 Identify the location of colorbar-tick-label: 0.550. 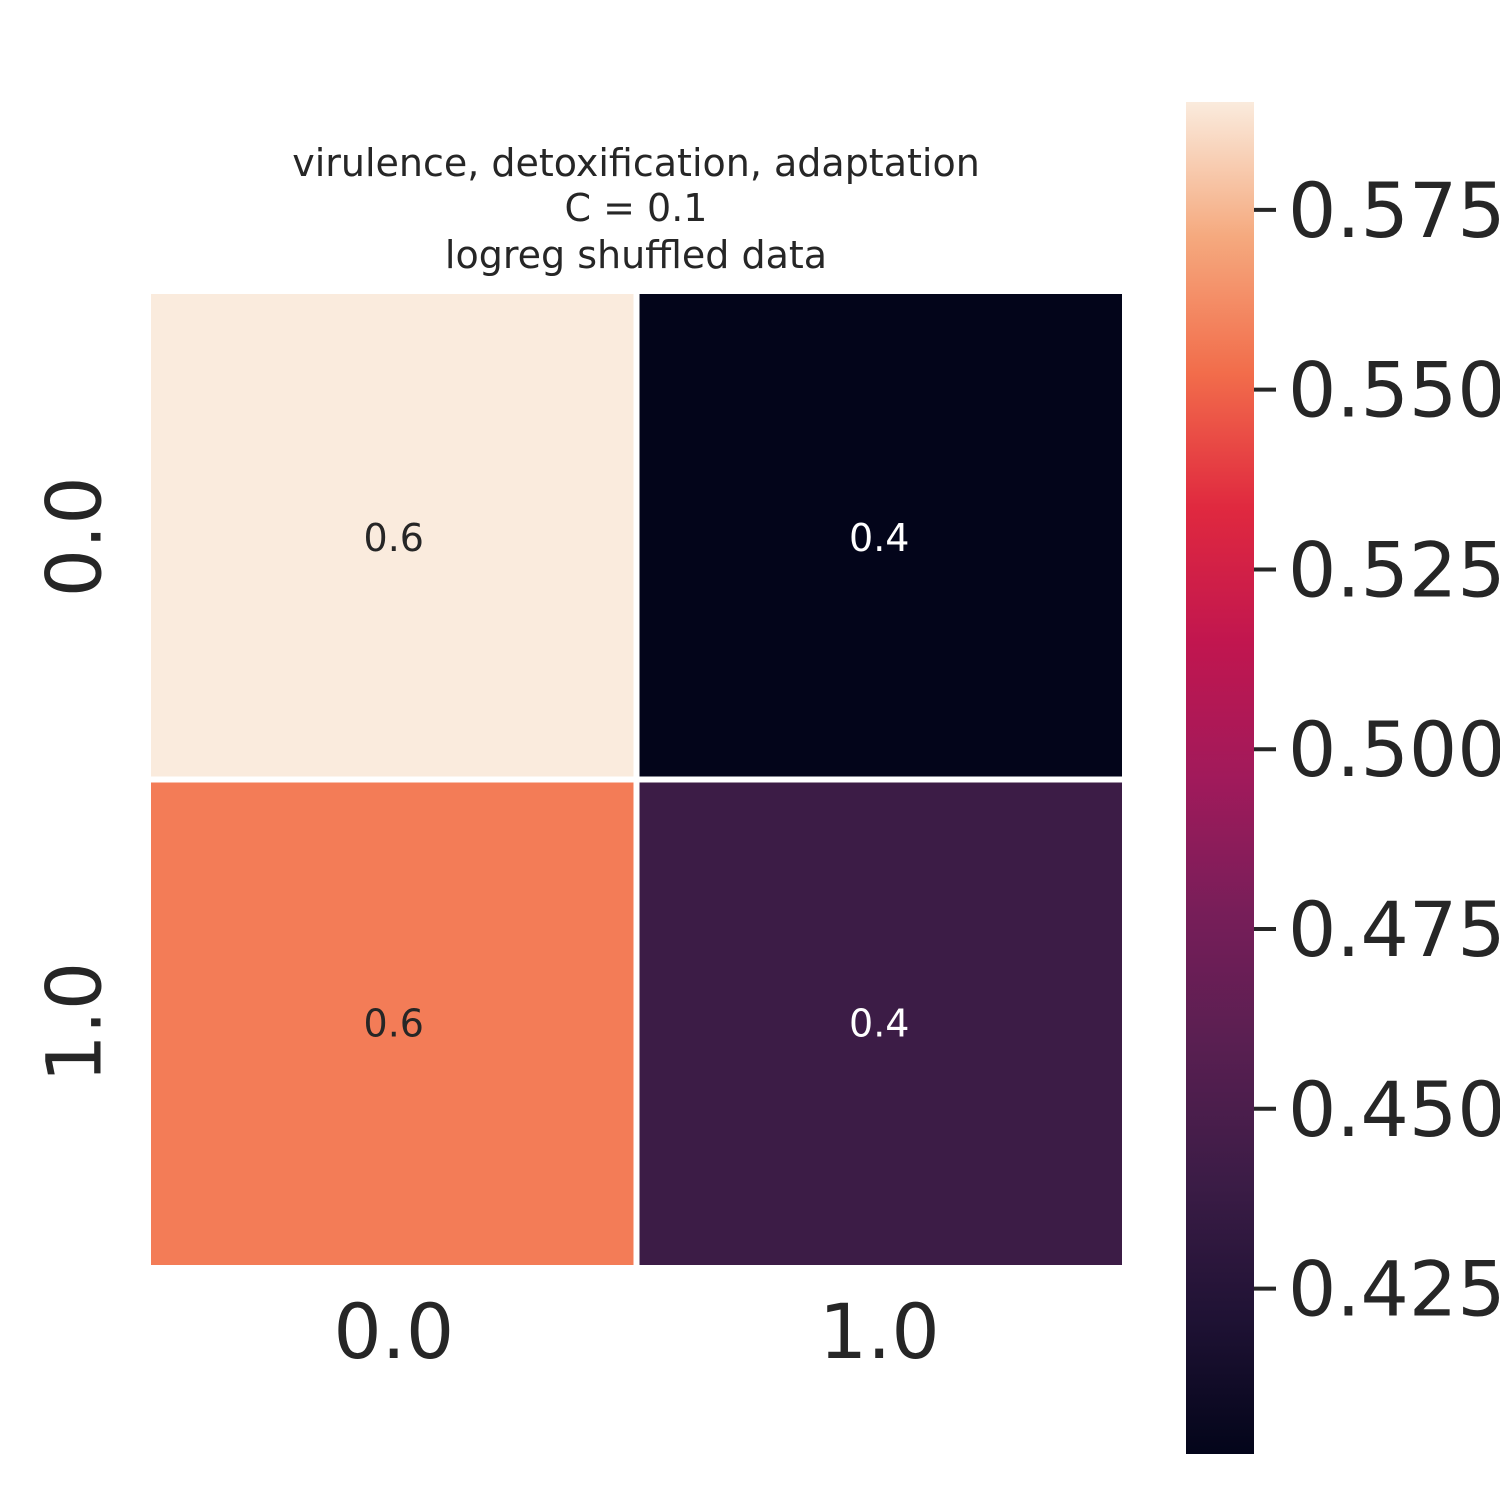
(1394, 390).